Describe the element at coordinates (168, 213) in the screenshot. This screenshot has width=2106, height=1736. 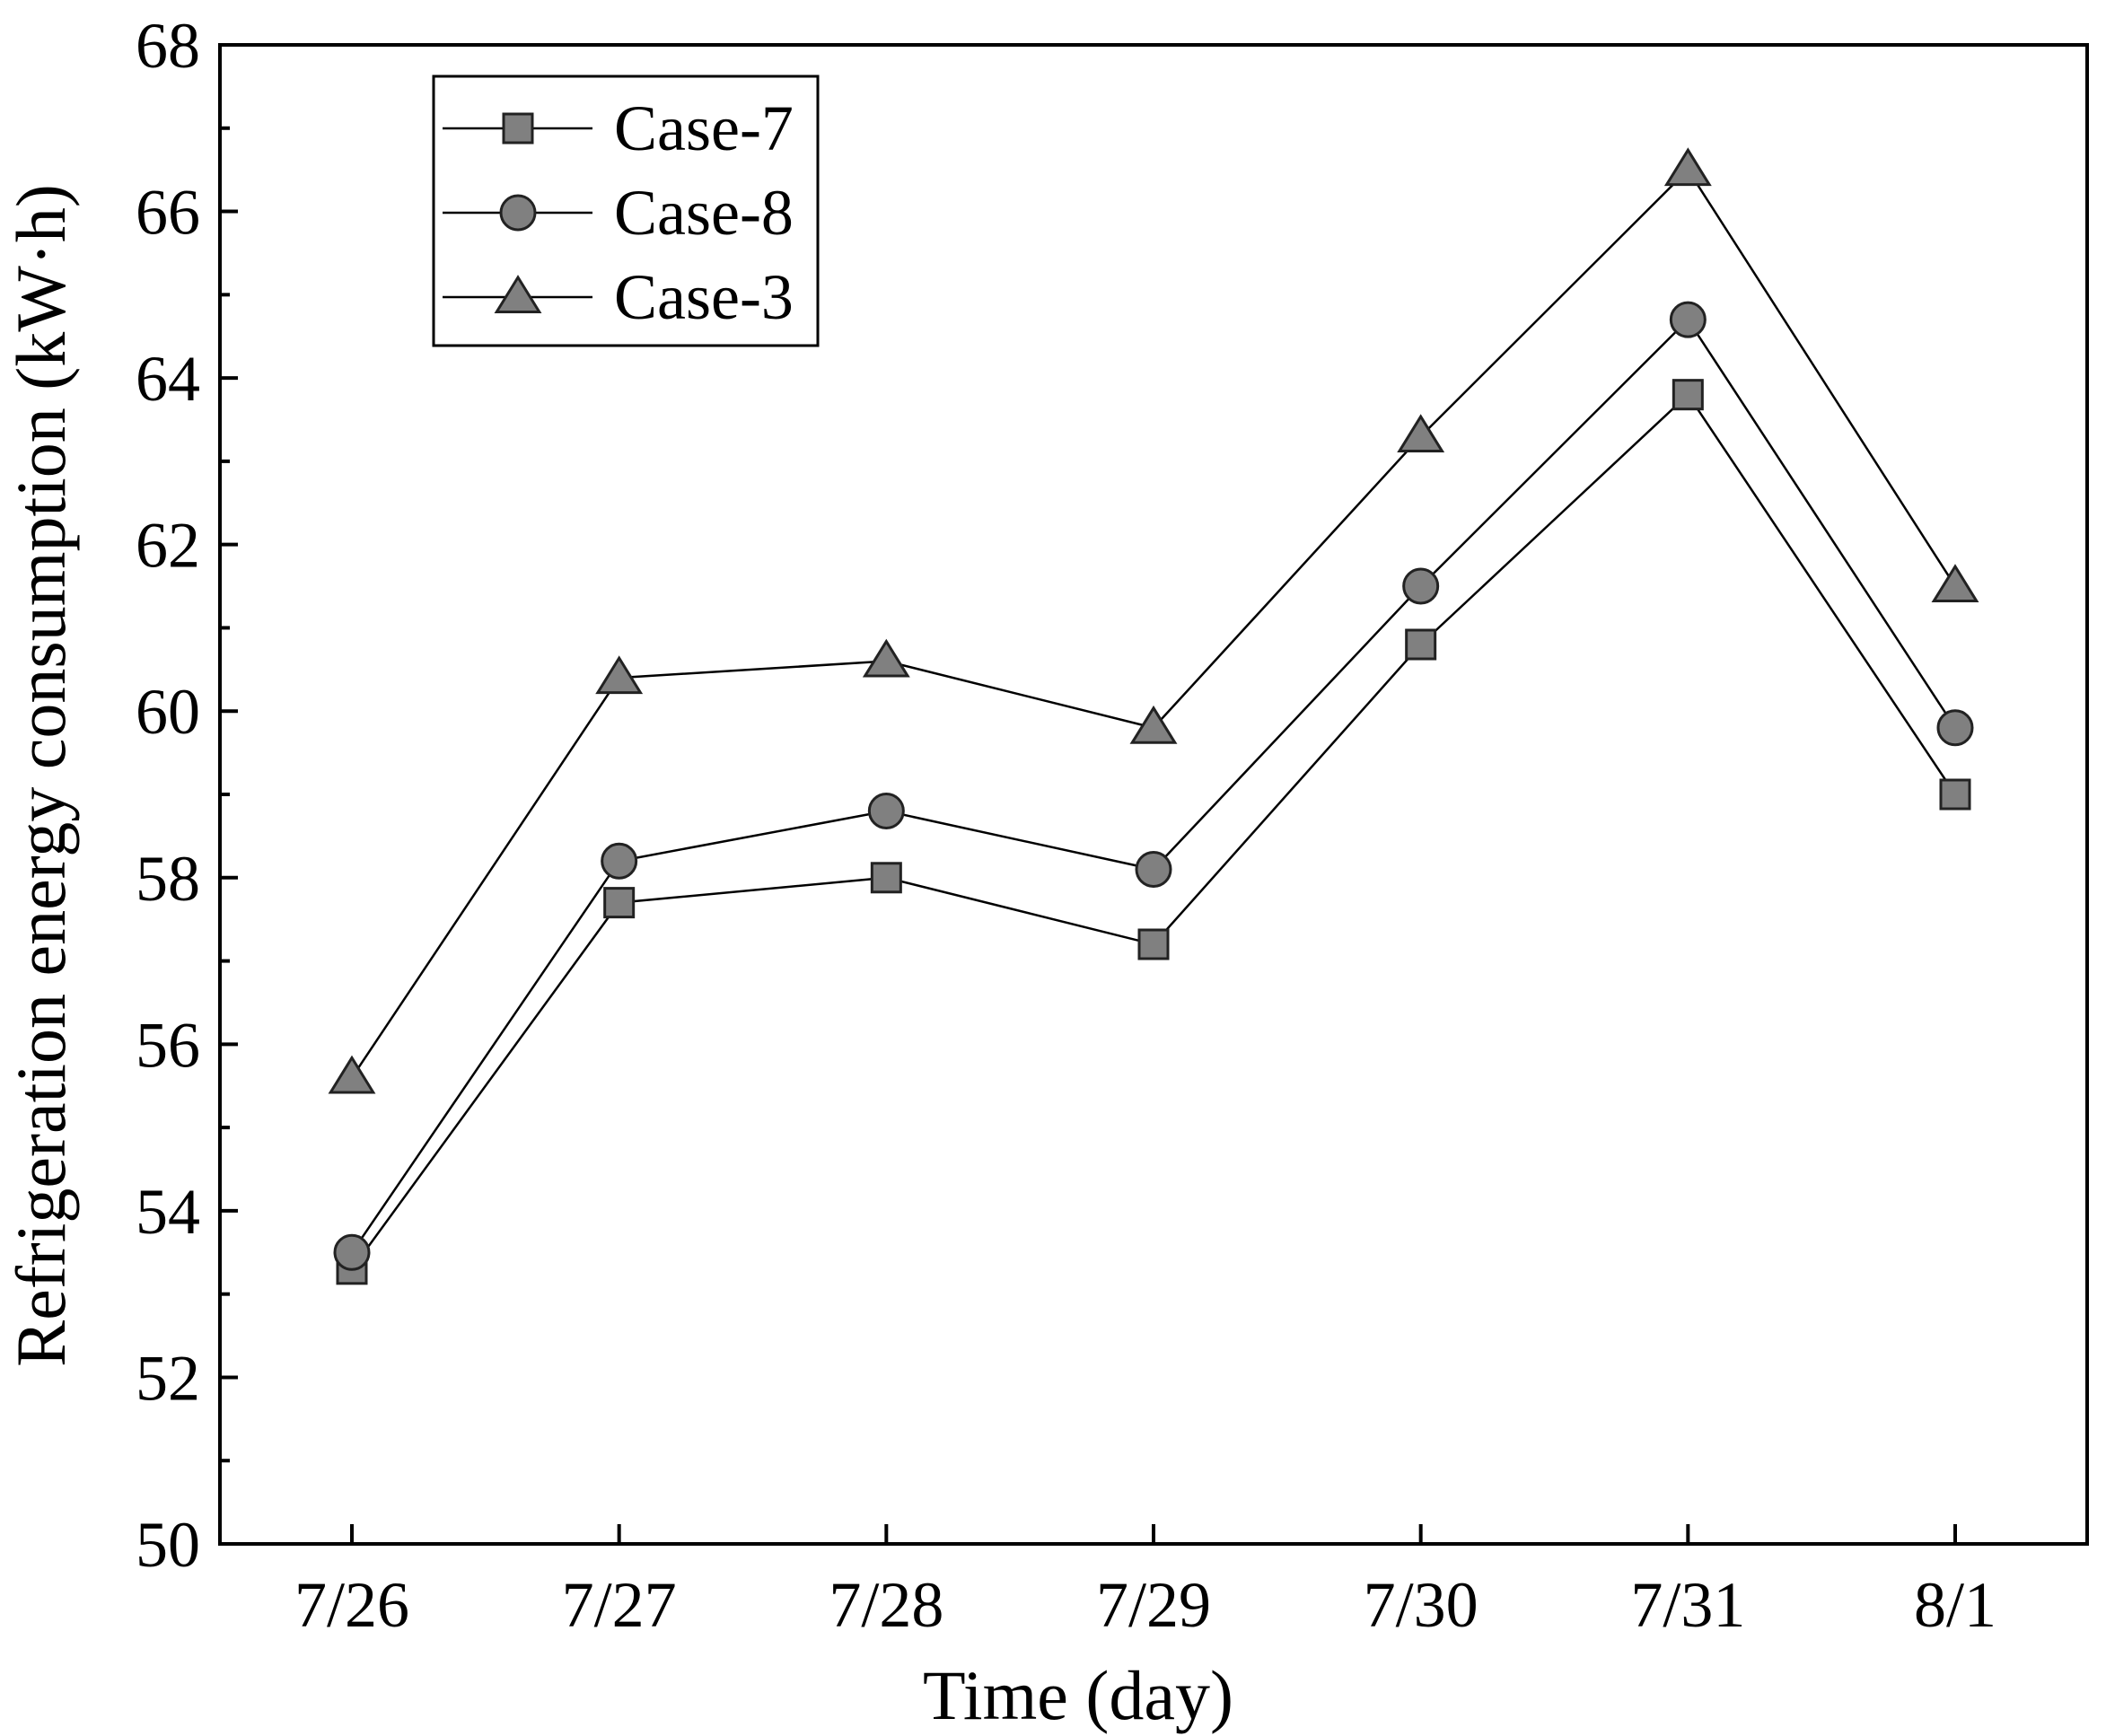
I see `y-tick-label: 66` at that location.